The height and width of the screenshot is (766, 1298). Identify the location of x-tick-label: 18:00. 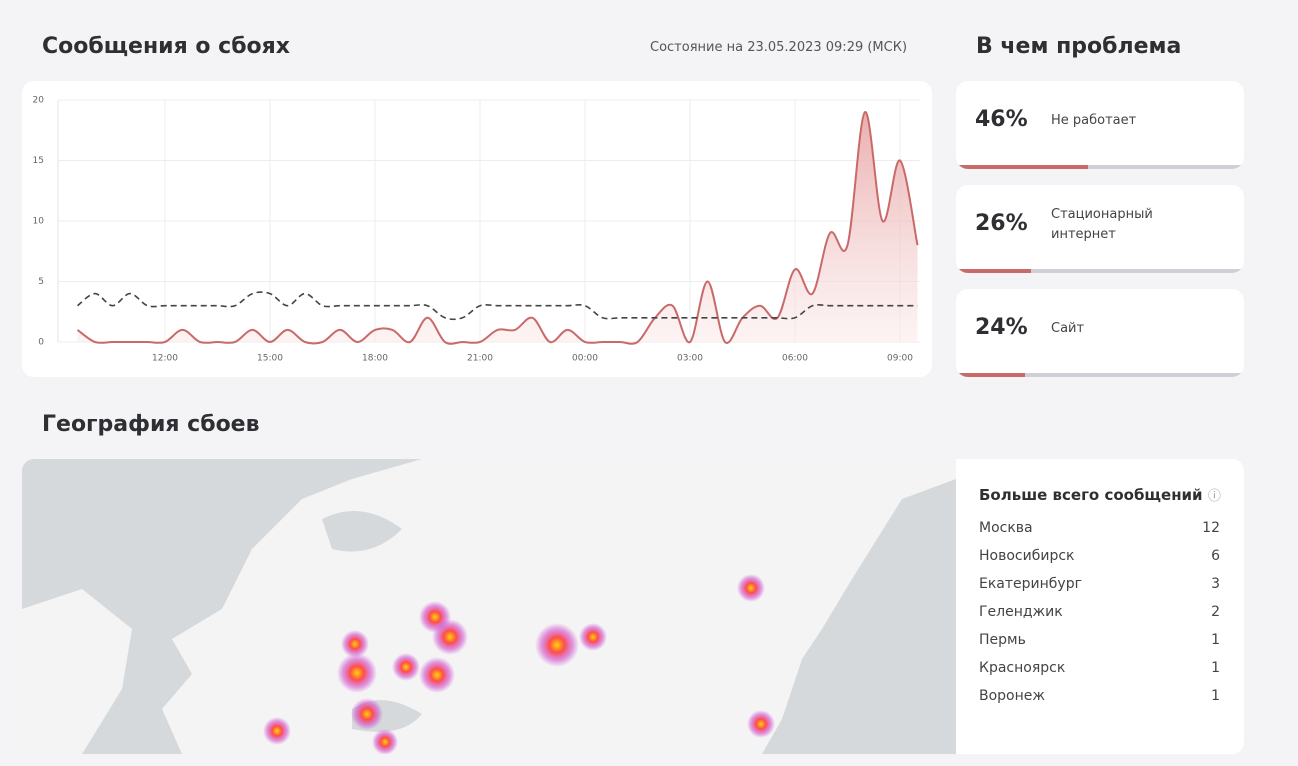
(375, 359).